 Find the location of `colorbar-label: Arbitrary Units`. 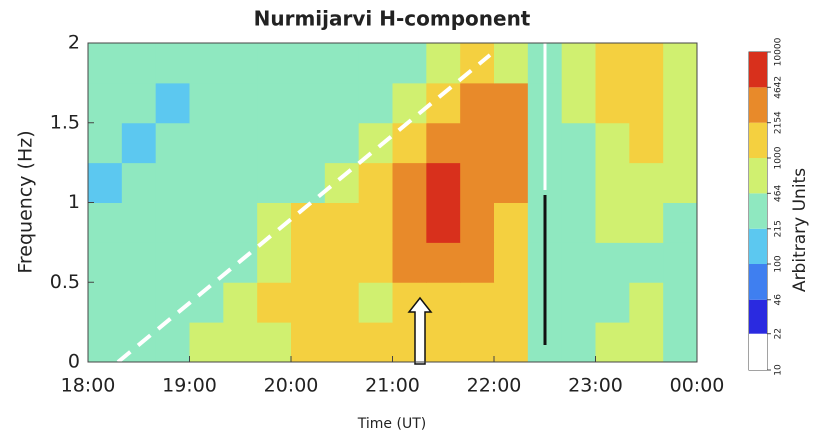

colorbar-label: Arbitrary Units is located at coordinates (800, 230).